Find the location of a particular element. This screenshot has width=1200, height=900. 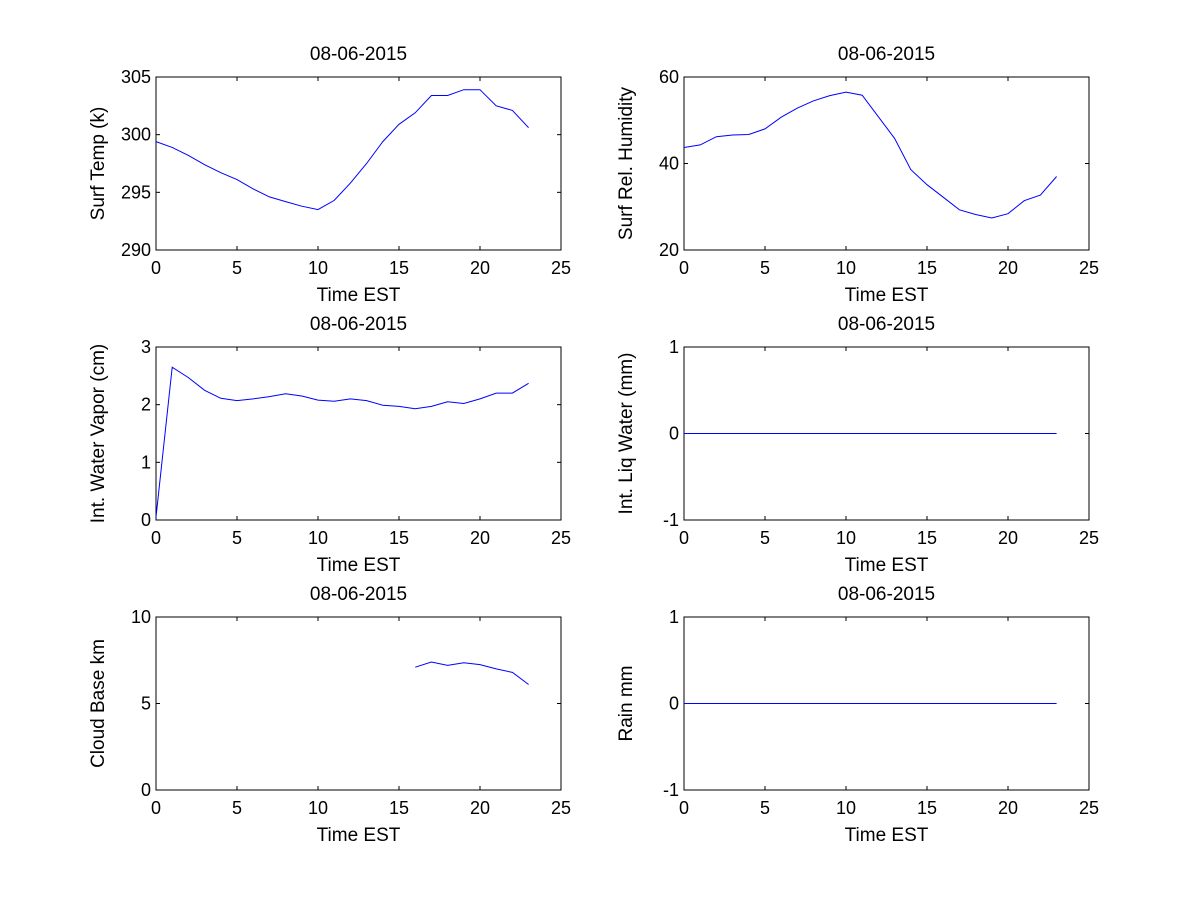

y-tick-label: 2 is located at coordinates (146, 405).